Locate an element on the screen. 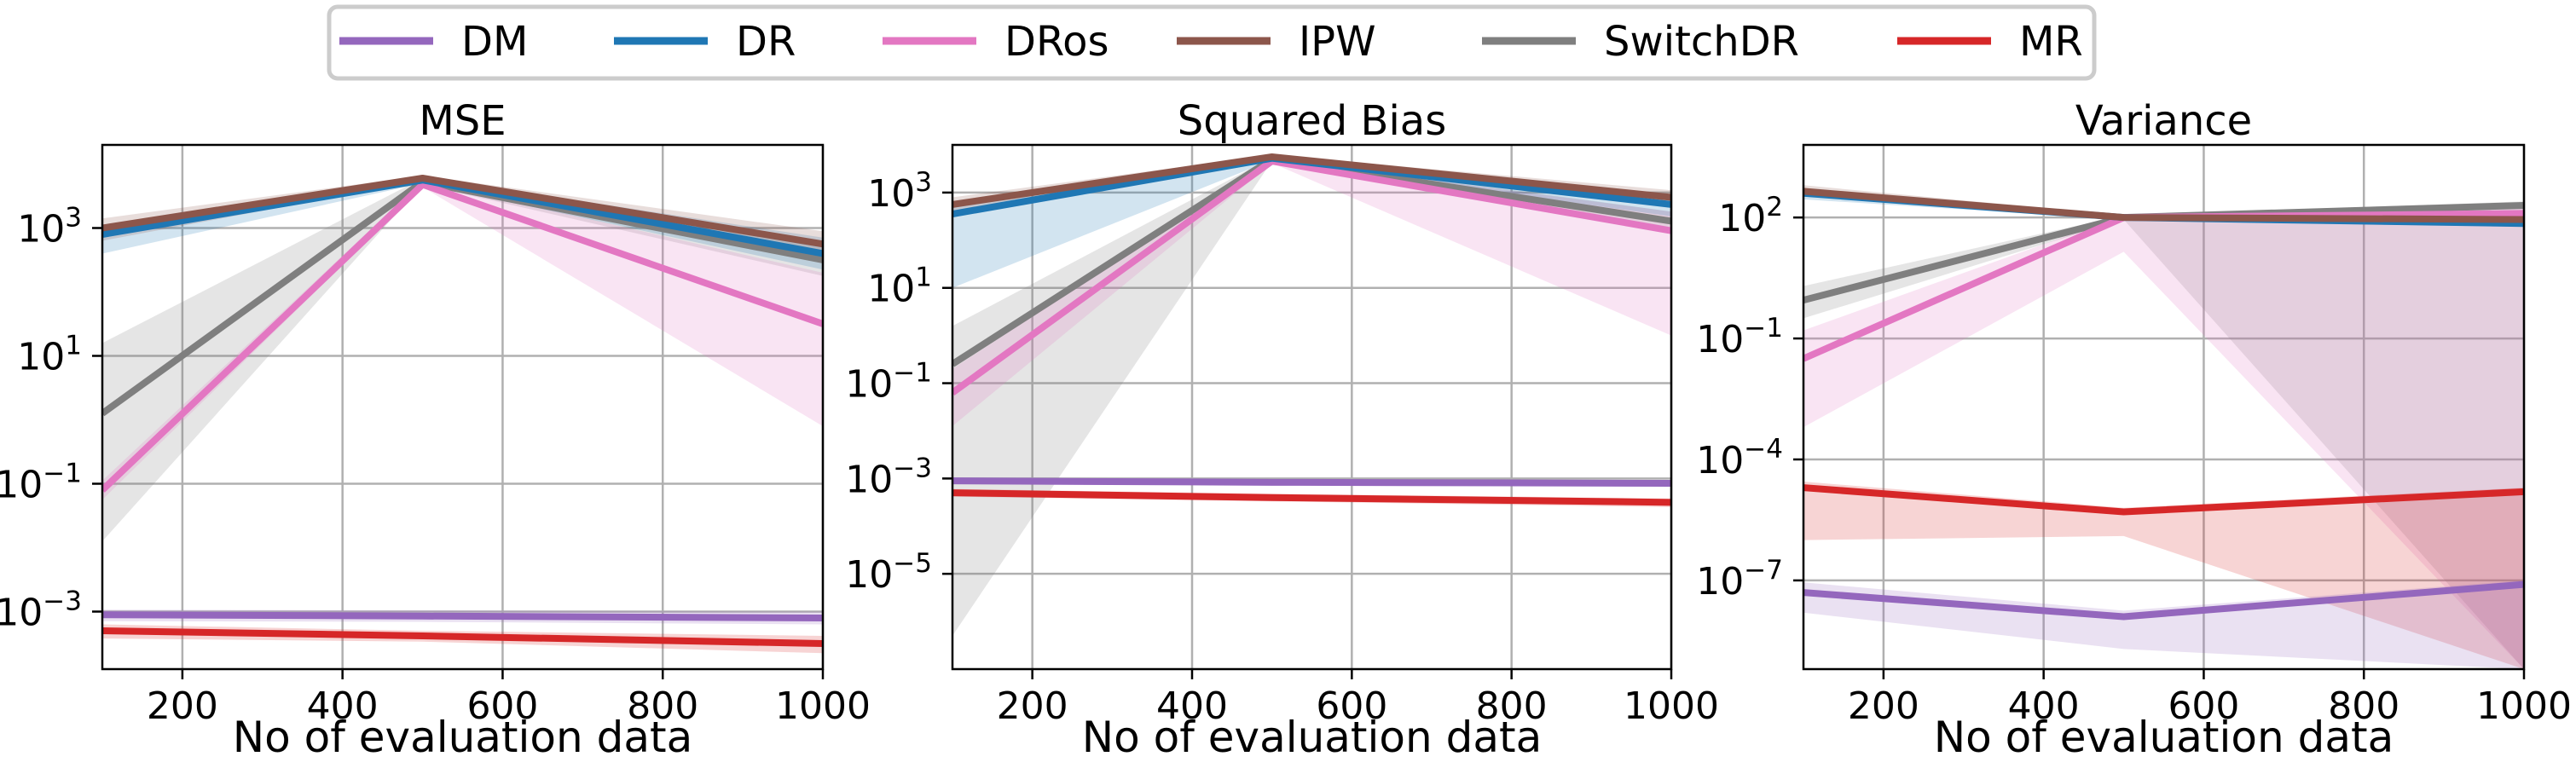 This screenshot has width=2576, height=768. band-switchdr is located at coordinates (463, 359).